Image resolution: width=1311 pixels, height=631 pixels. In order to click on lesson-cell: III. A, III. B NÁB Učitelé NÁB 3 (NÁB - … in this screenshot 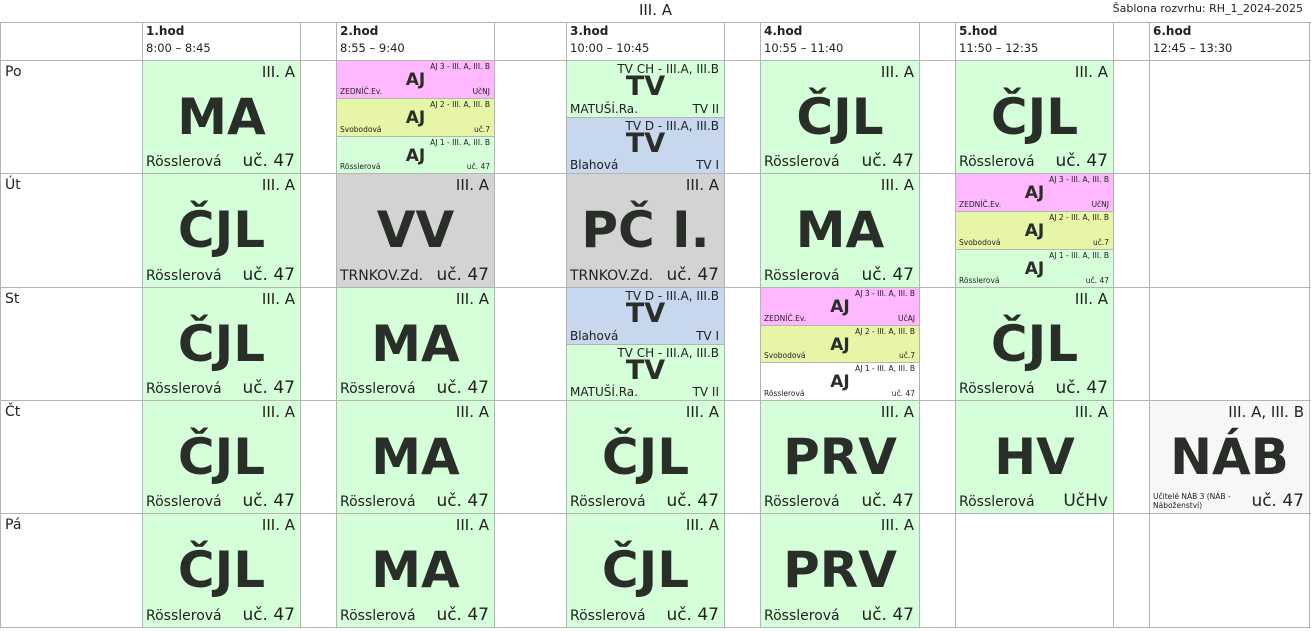, I will do `click(1229, 457)`.